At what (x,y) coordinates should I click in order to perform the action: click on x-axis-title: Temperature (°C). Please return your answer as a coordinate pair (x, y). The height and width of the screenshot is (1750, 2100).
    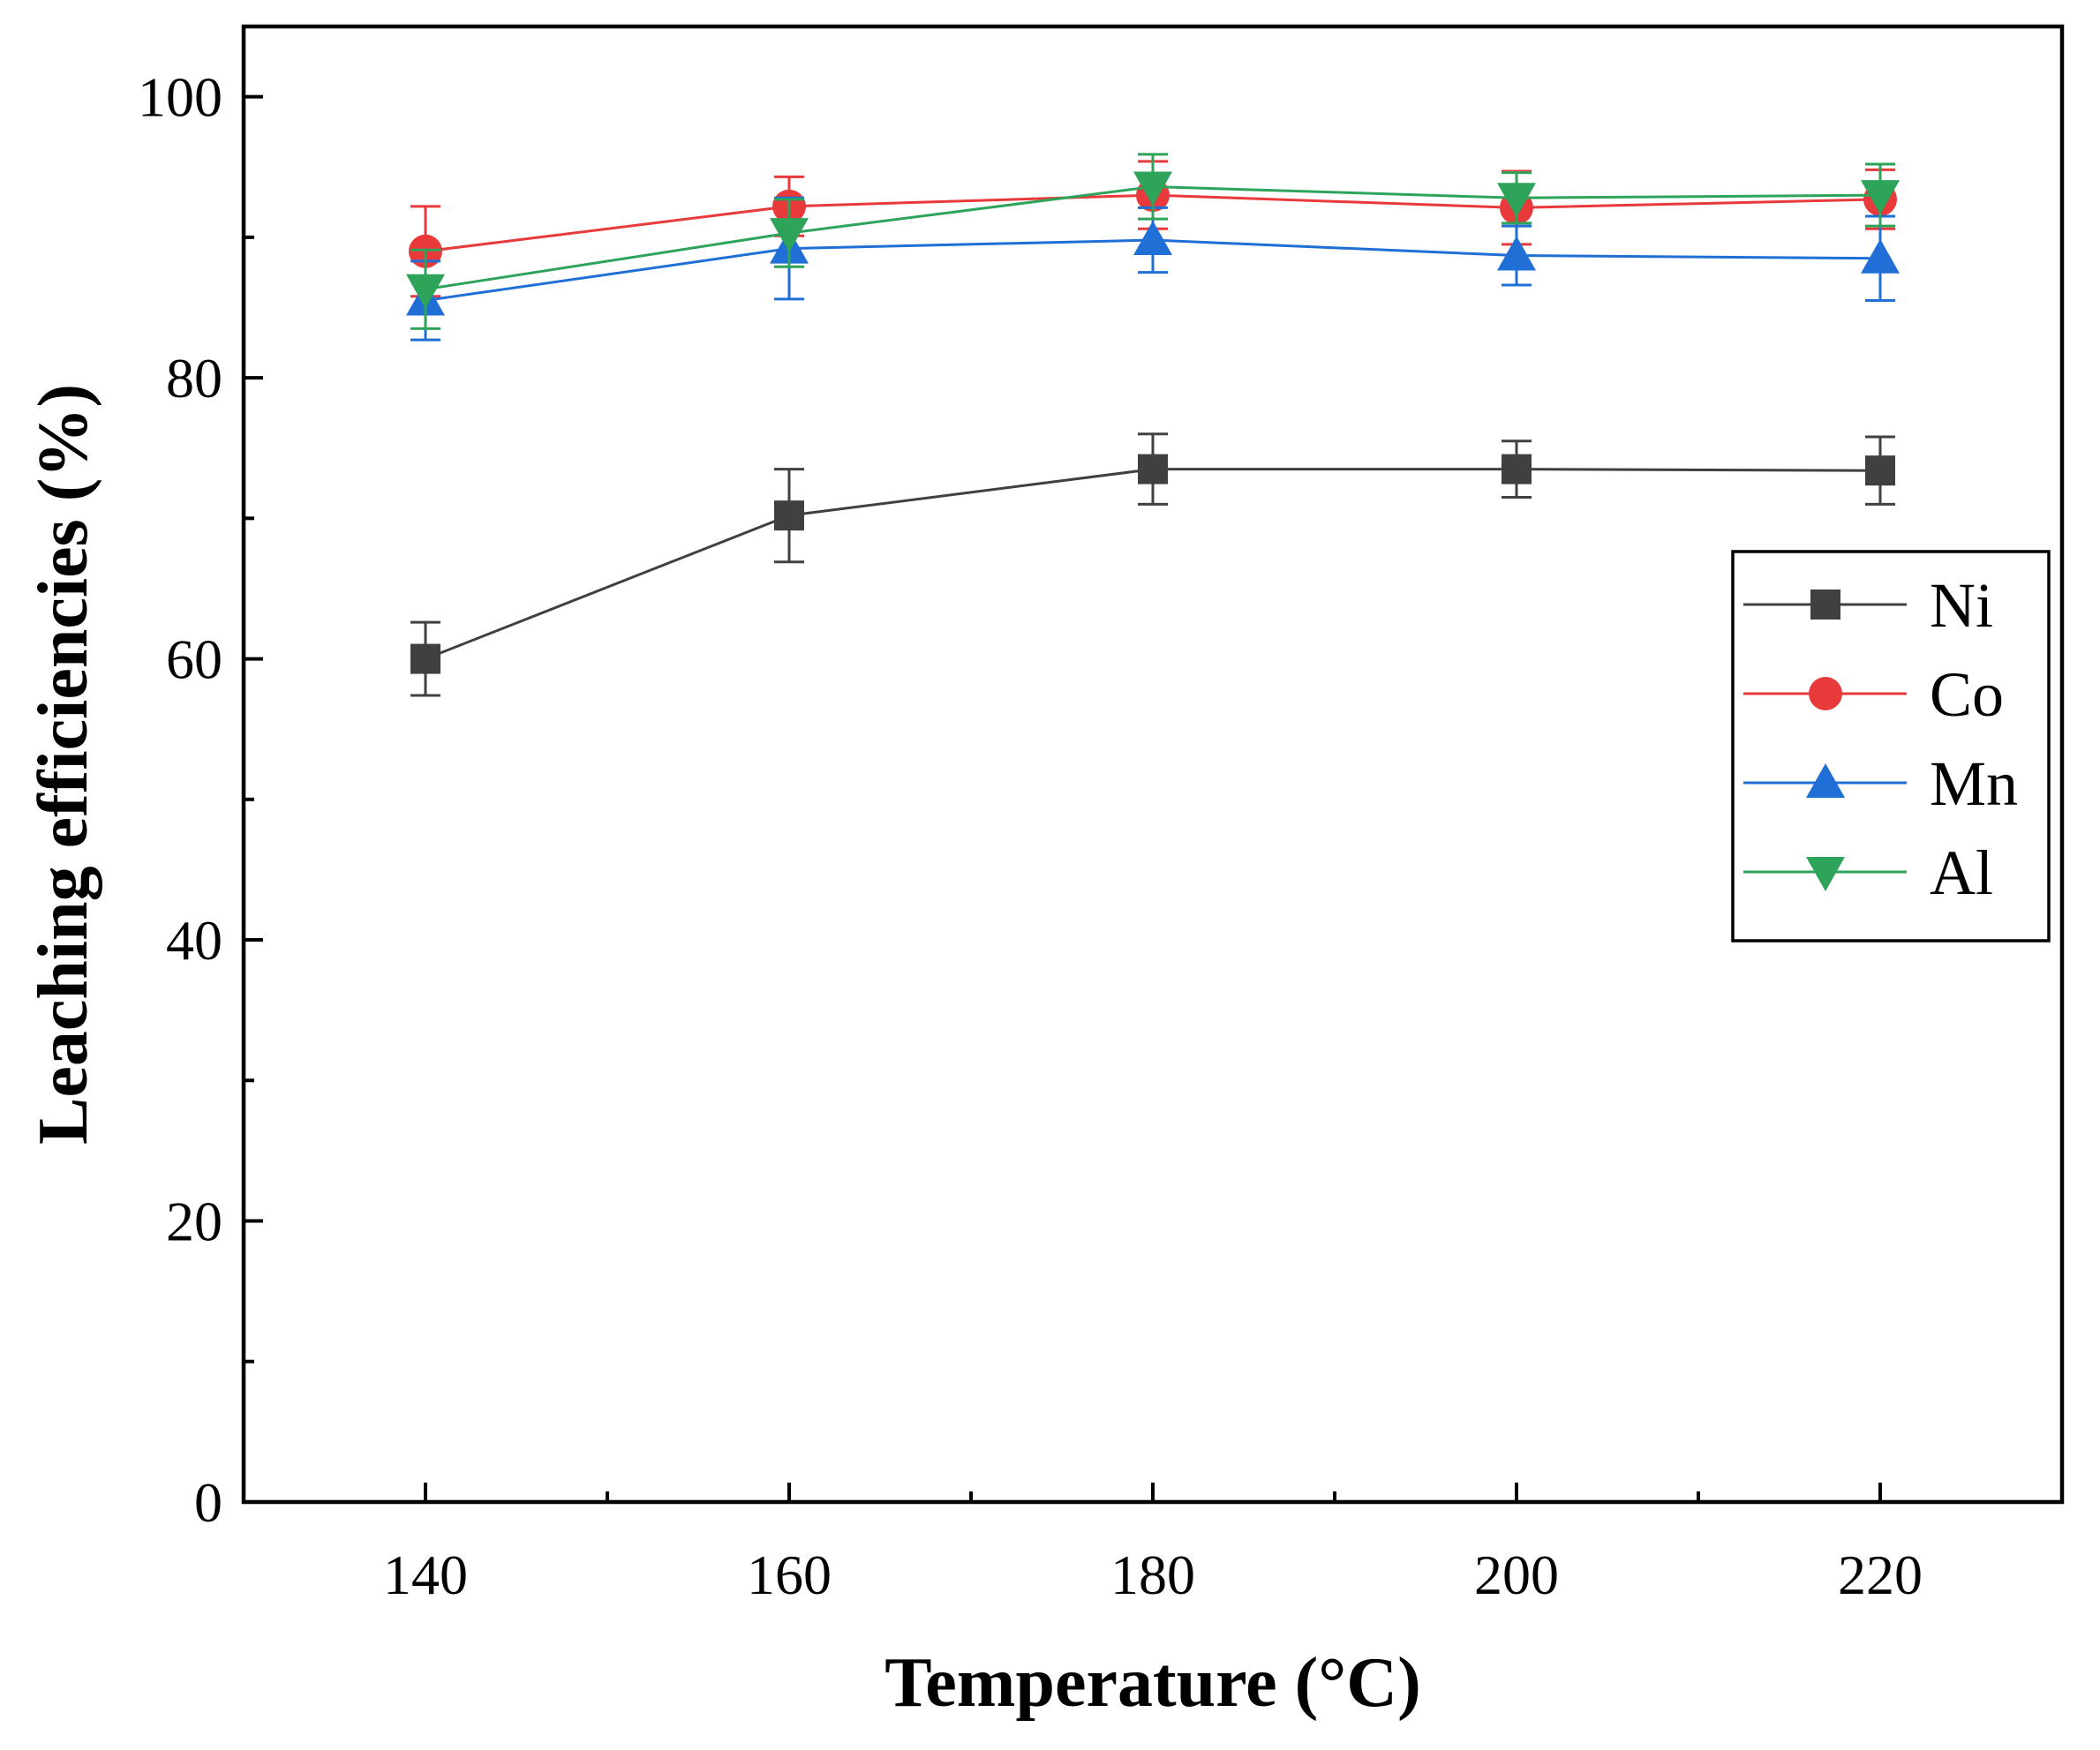
    Looking at the image, I should click on (1152, 1683).